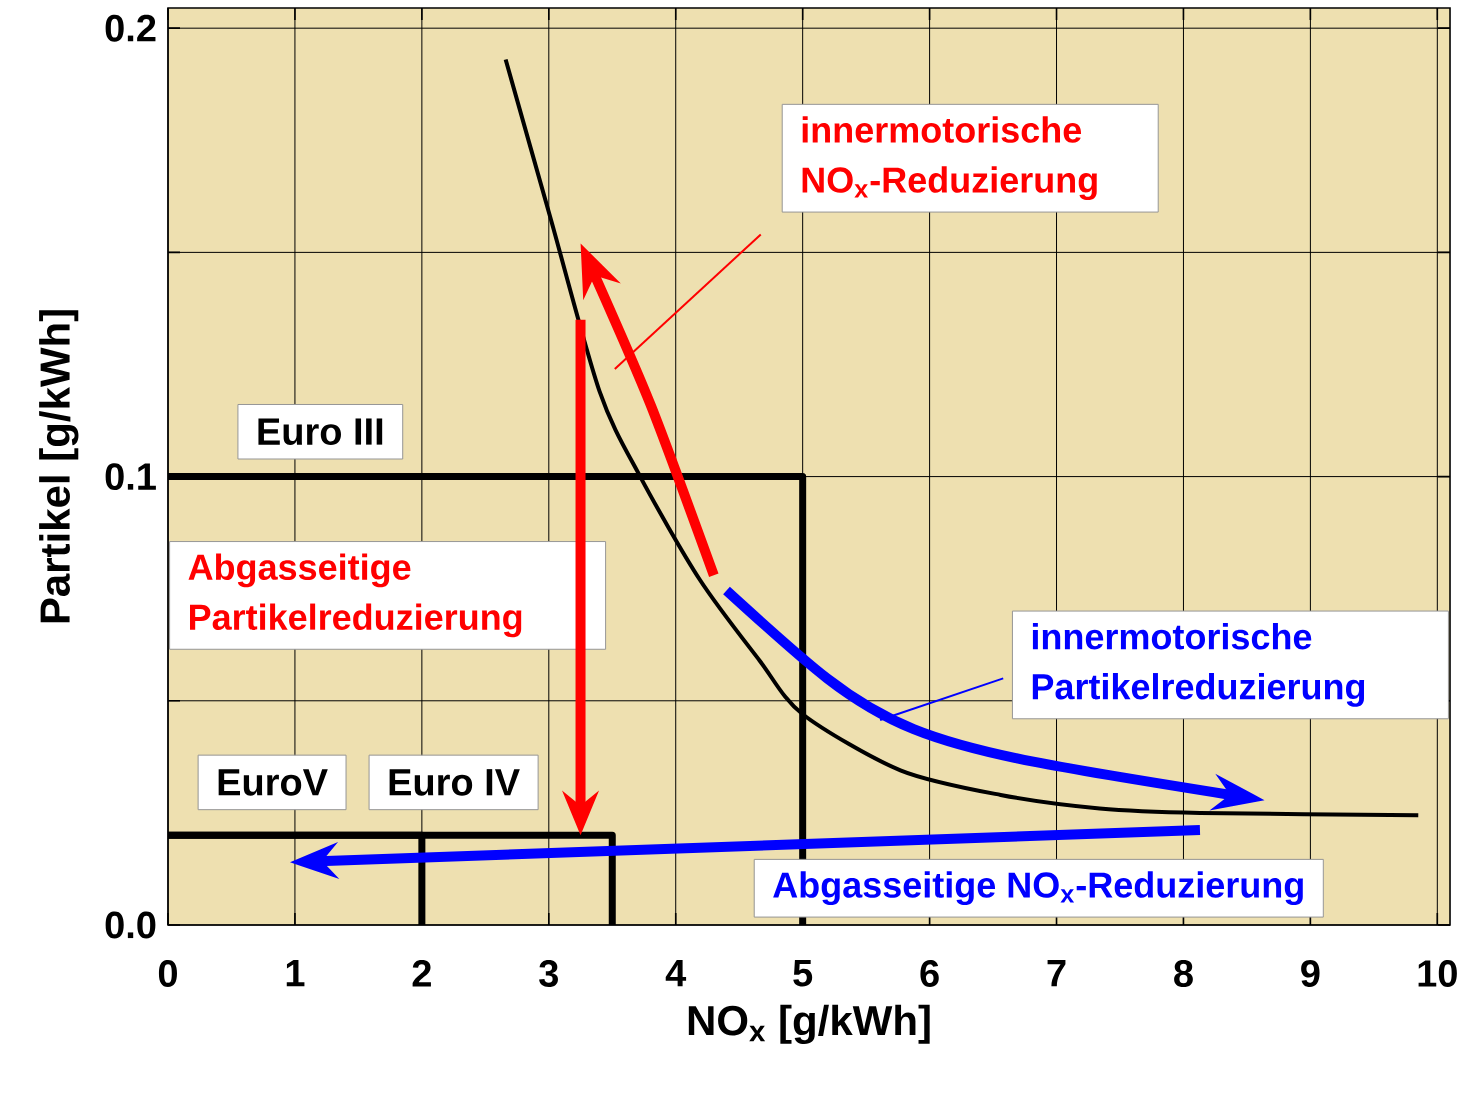  I want to click on series-label: Euro IV, so click(454, 782).